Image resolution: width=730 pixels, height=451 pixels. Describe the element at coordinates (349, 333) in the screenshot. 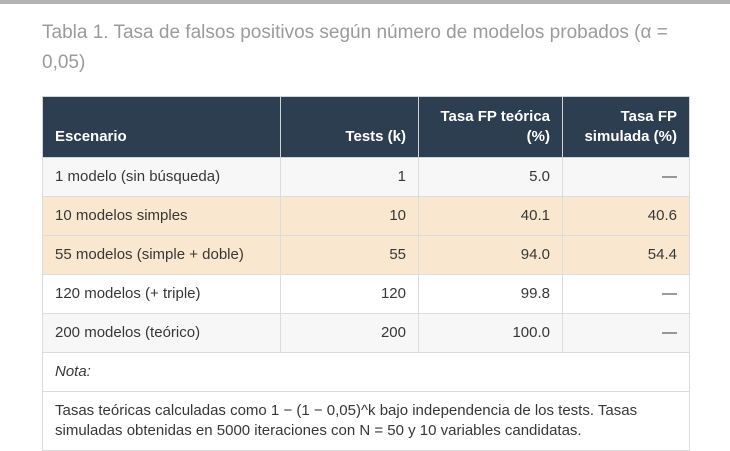

I see `cell-tests: 200` at that location.